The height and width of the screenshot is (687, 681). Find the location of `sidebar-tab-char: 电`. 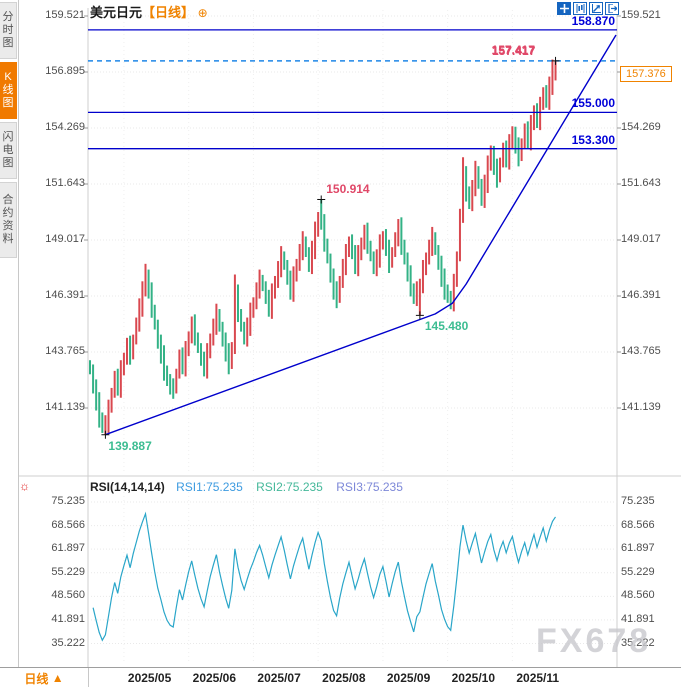

sidebar-tab-char: 电 is located at coordinates (8, 150).